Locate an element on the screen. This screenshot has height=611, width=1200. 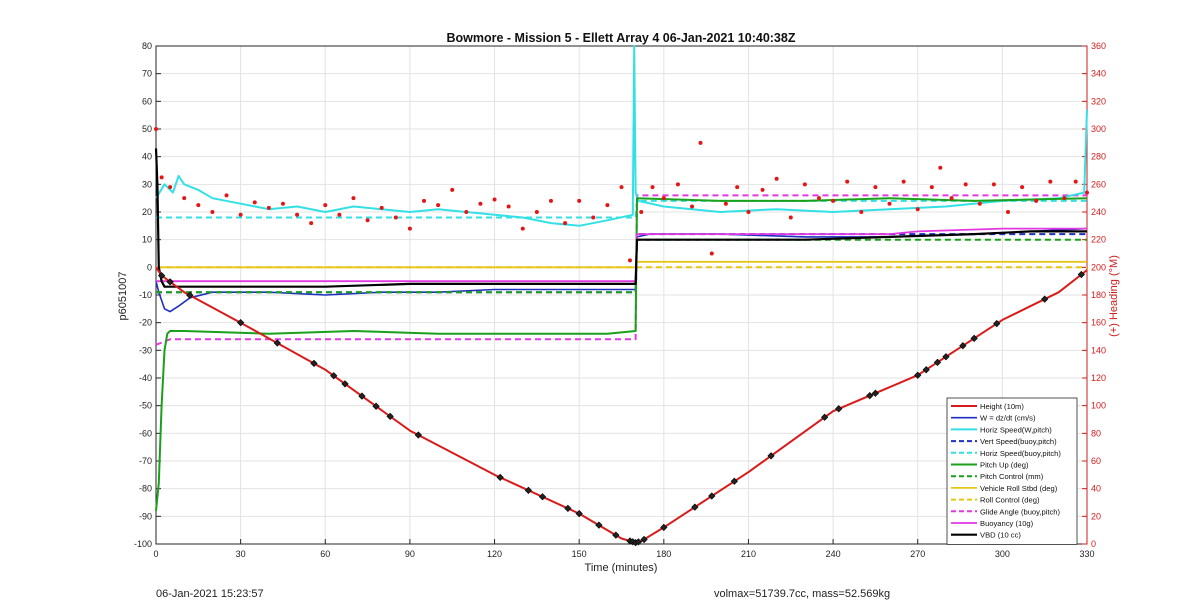
right-tick-label: 80 is located at coordinates (1096, 433).